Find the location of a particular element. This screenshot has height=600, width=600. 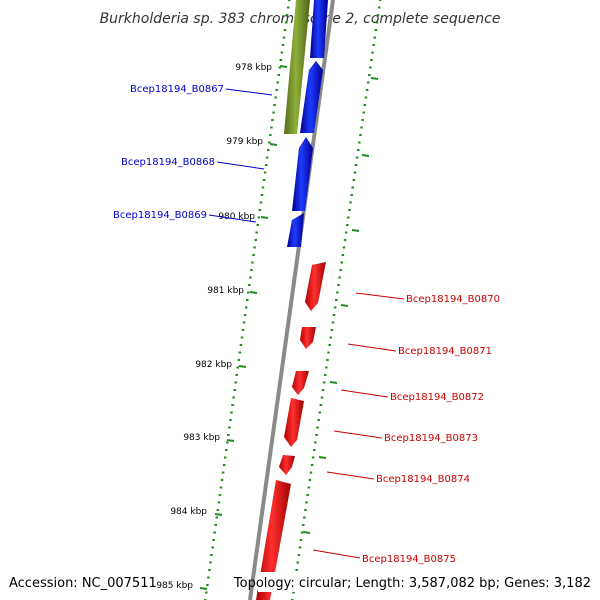

chromosome-backbone is located at coordinates (291, 300).